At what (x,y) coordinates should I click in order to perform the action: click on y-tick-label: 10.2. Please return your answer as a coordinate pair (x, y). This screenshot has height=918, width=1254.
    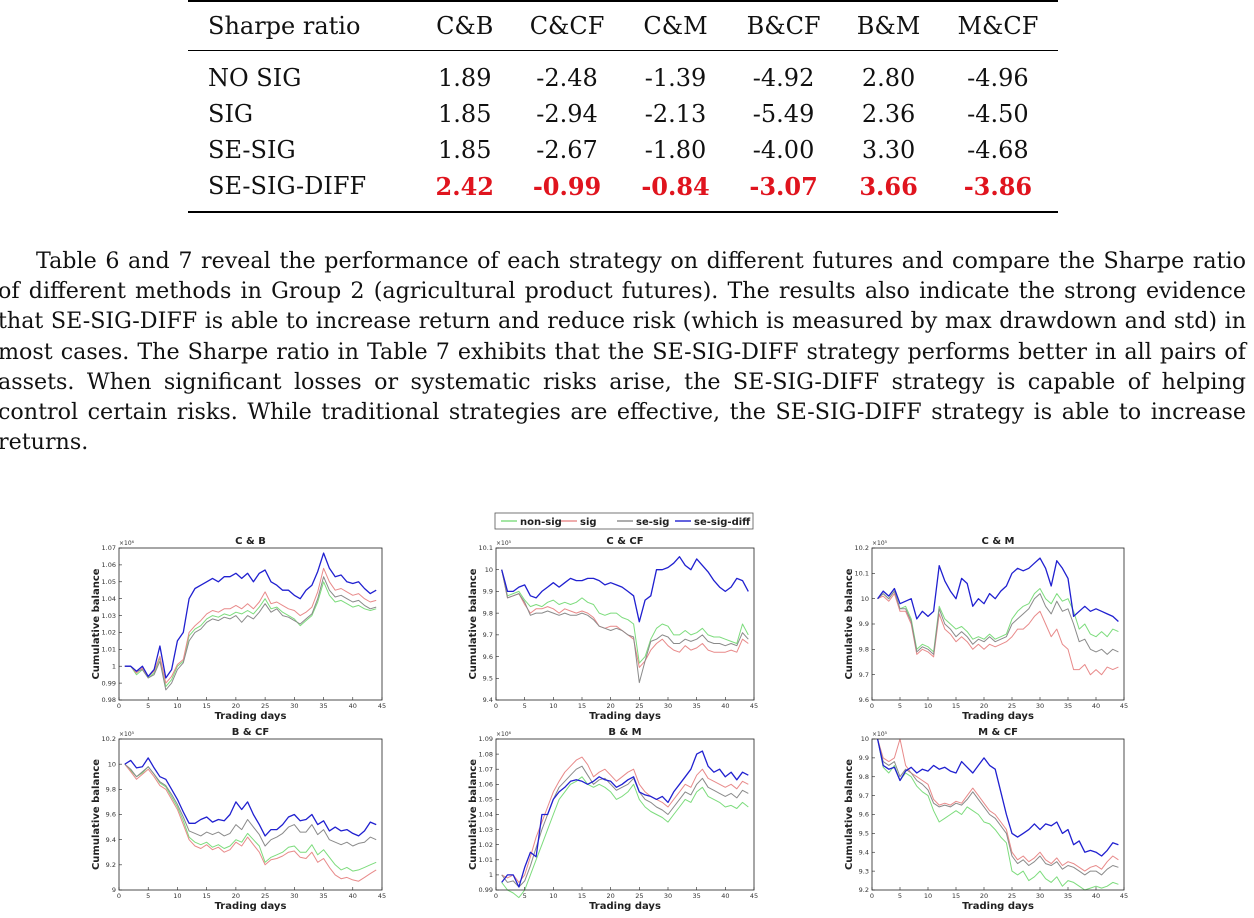
    Looking at the image, I should click on (109, 739).